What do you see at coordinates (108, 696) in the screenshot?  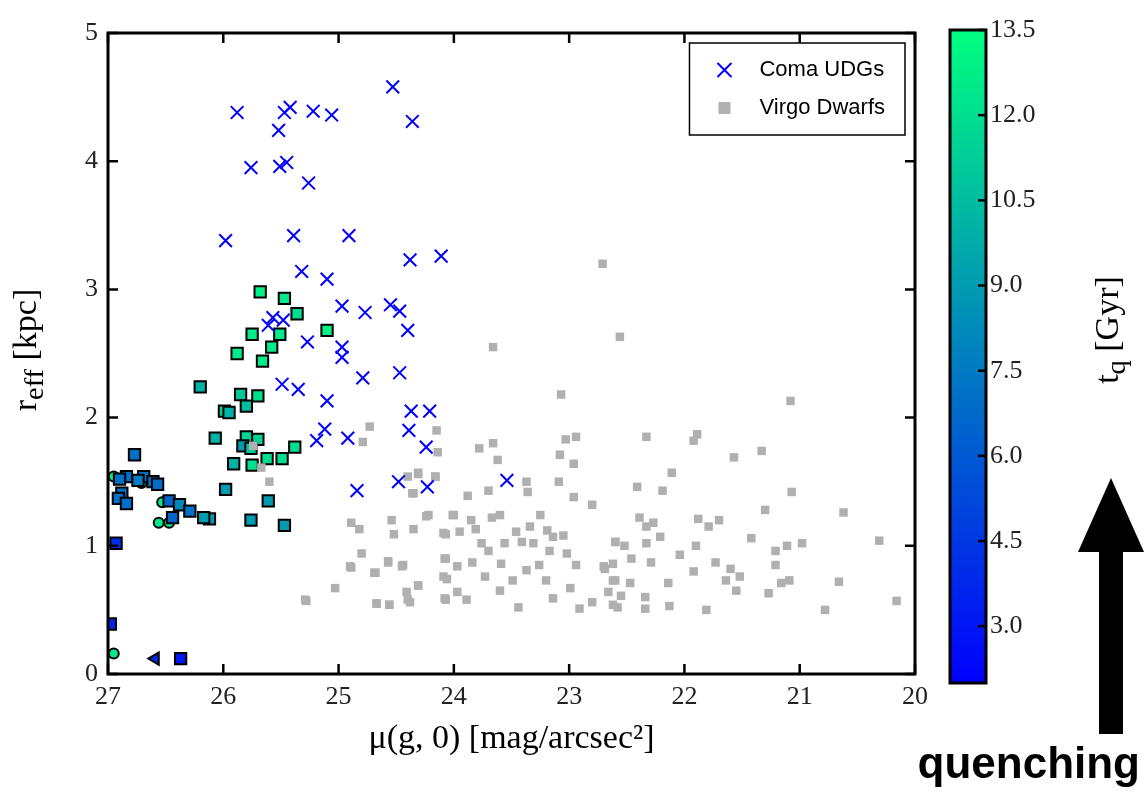 I see `x-tick-label: 27` at bounding box center [108, 696].